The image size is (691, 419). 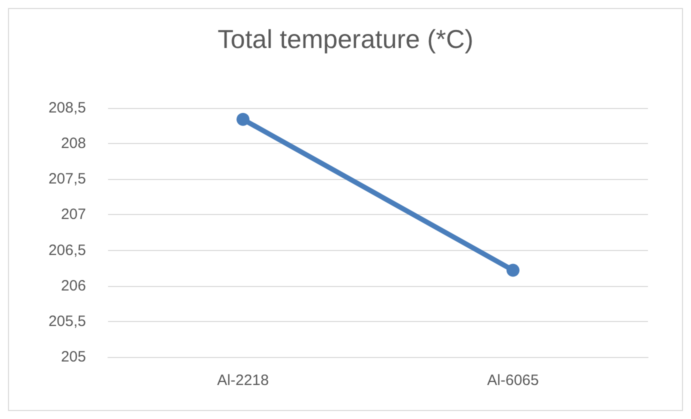 I want to click on y-tick-label: 207,5, so click(x=67, y=179).